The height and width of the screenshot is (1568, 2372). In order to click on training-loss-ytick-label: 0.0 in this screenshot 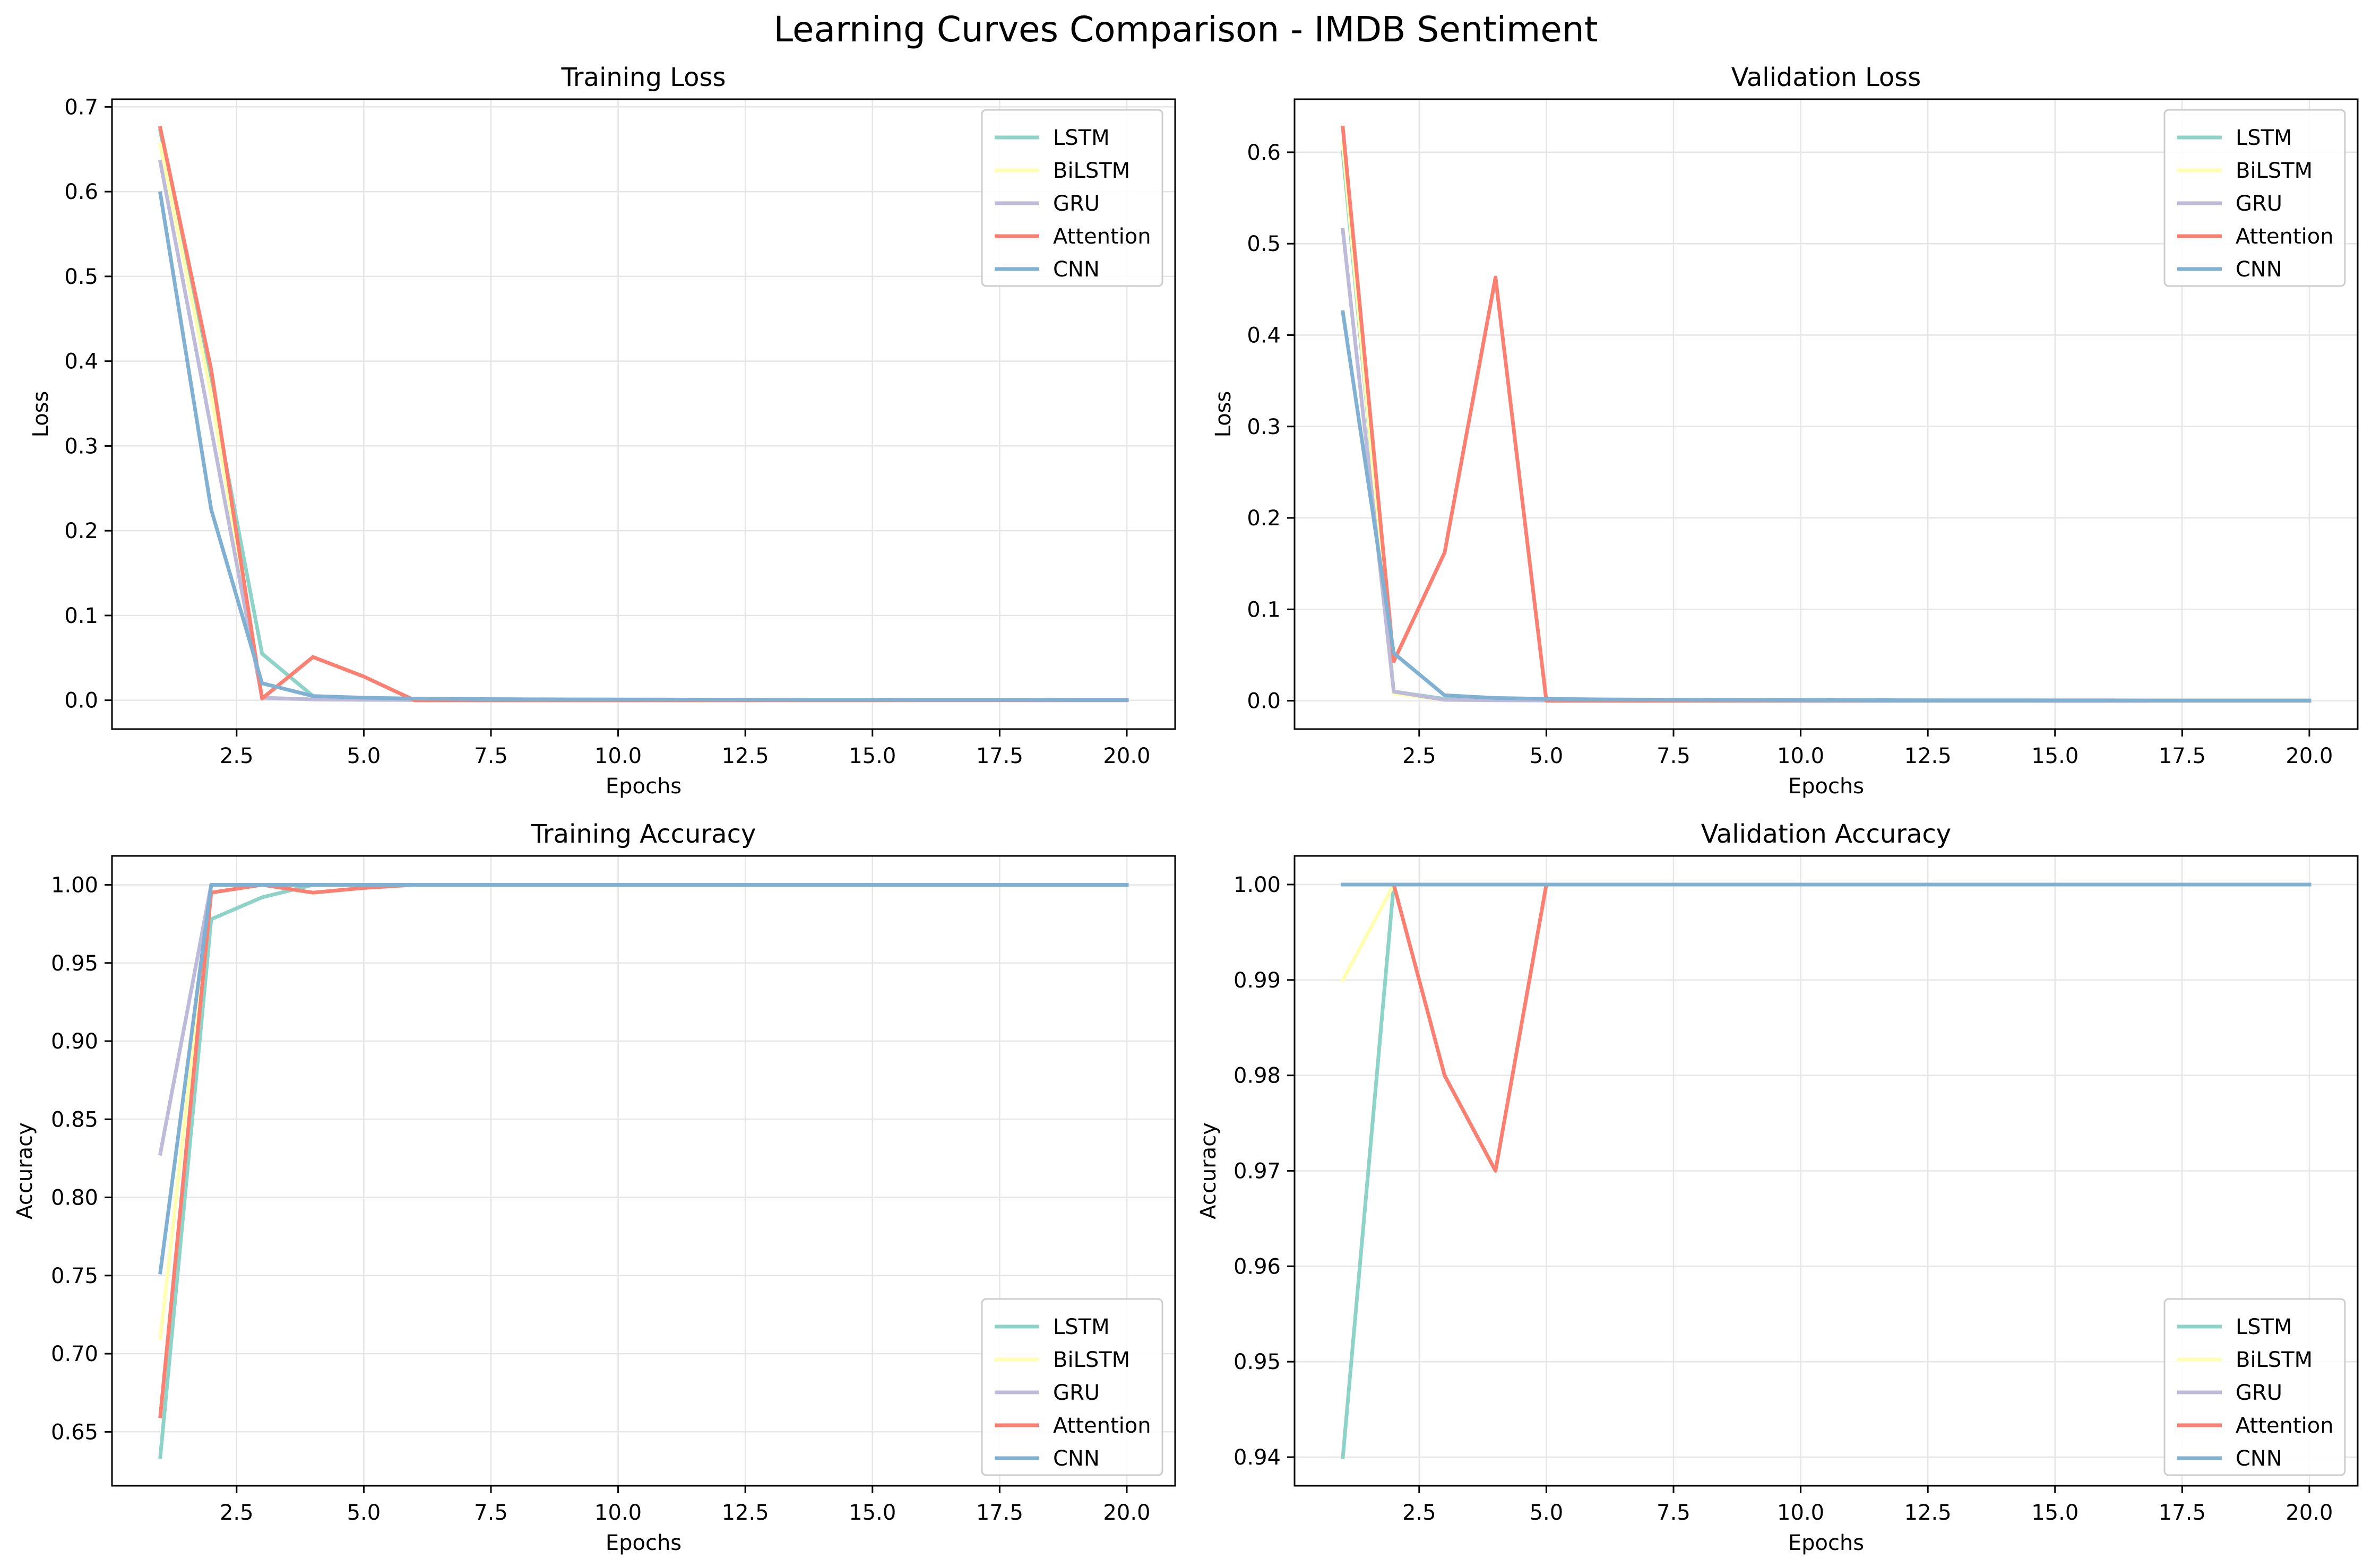, I will do `click(81, 701)`.